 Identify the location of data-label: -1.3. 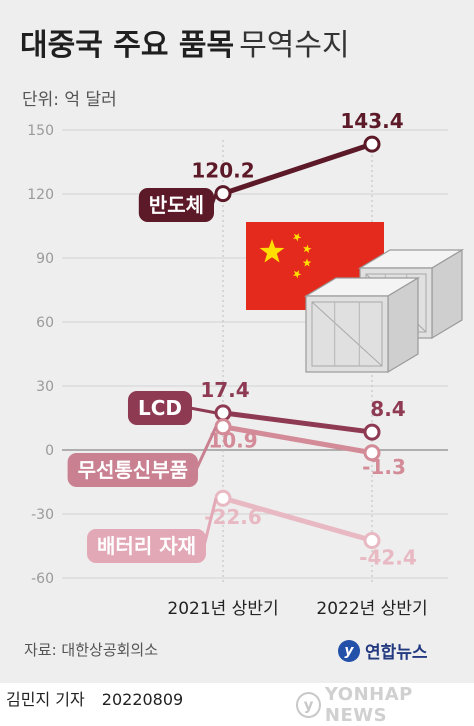
(384, 467).